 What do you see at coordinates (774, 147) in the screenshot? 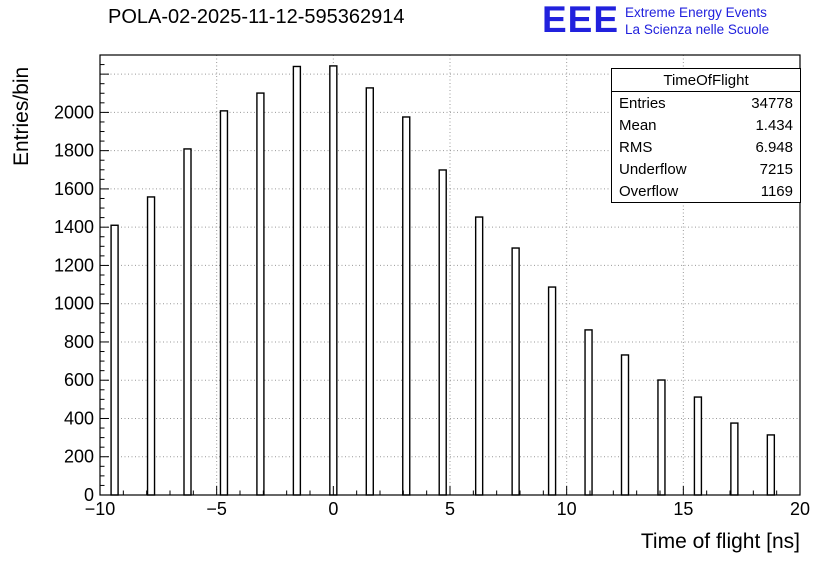
I see `stats-value: 6.948` at bounding box center [774, 147].